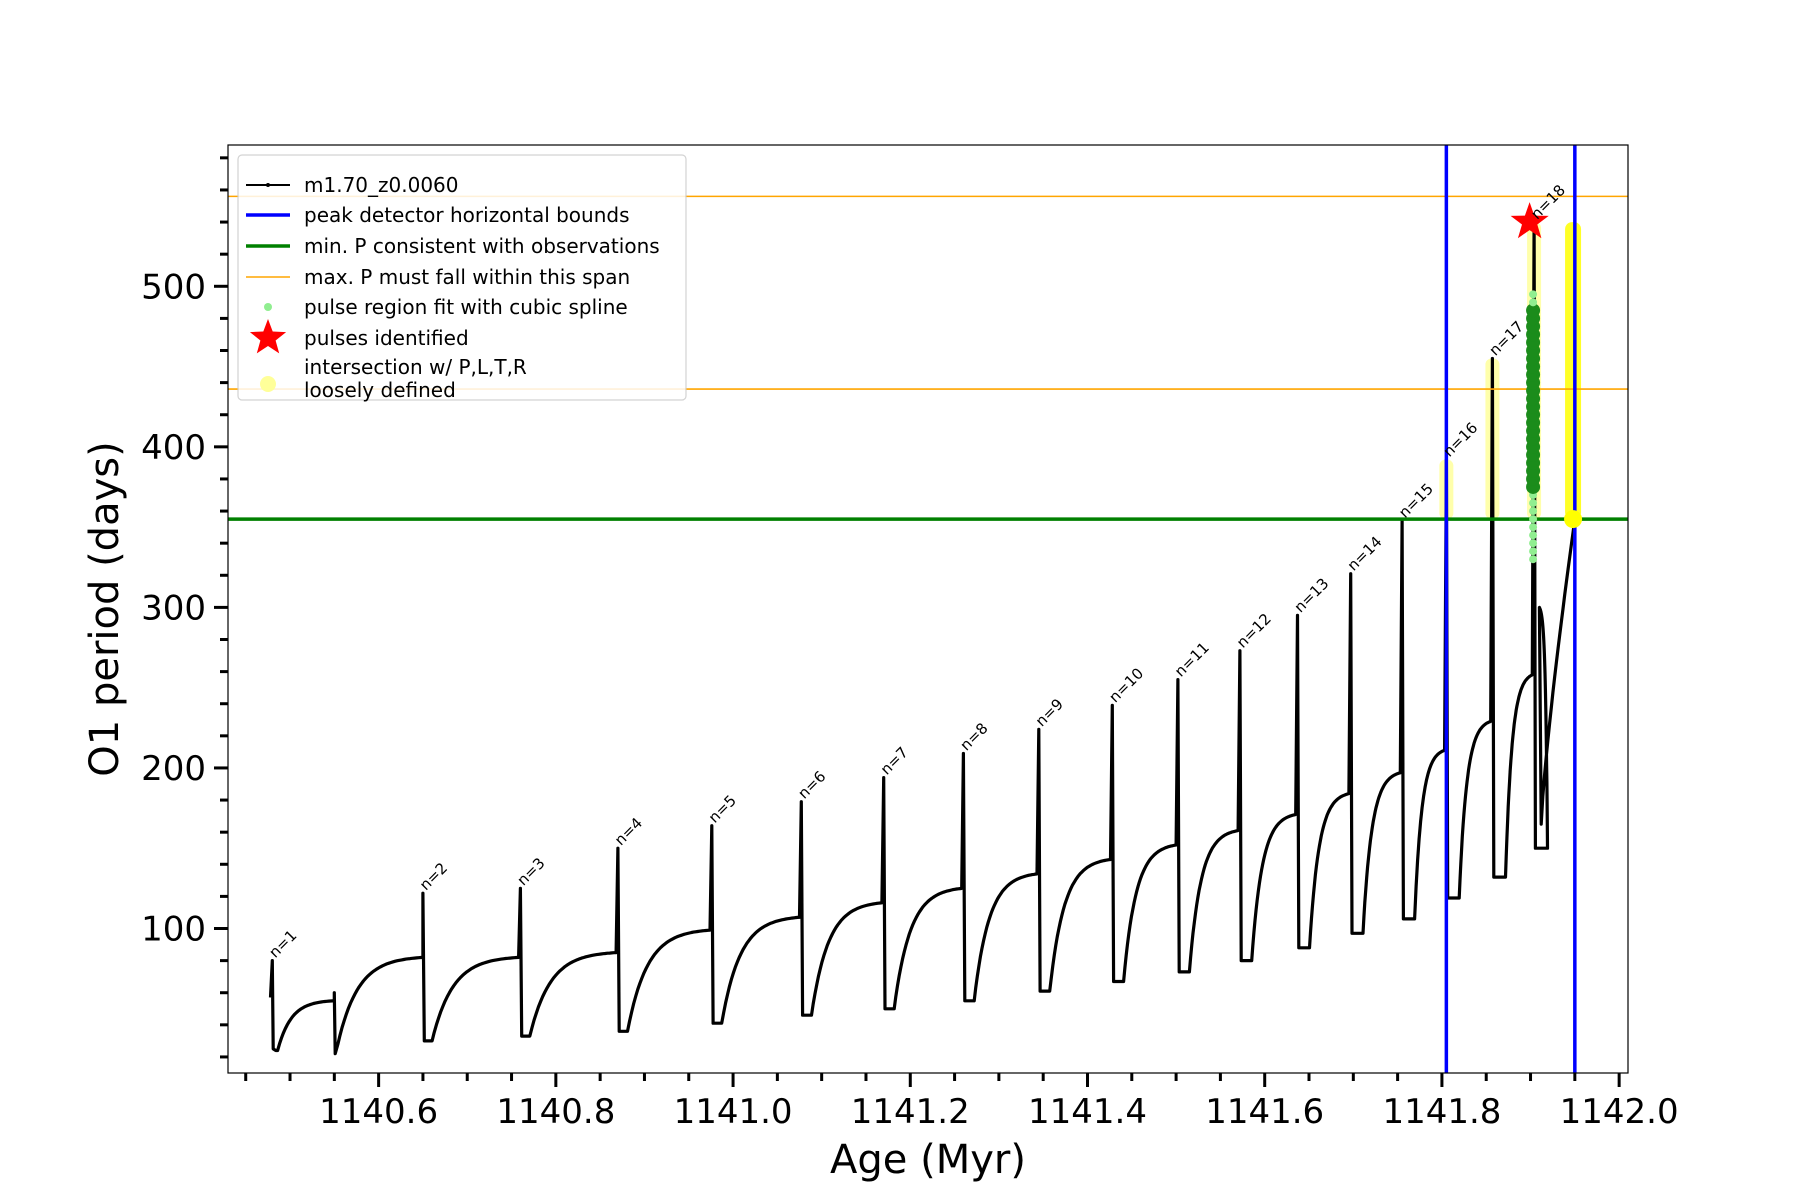  I want to click on y-tick-label: 500, so click(173, 287).